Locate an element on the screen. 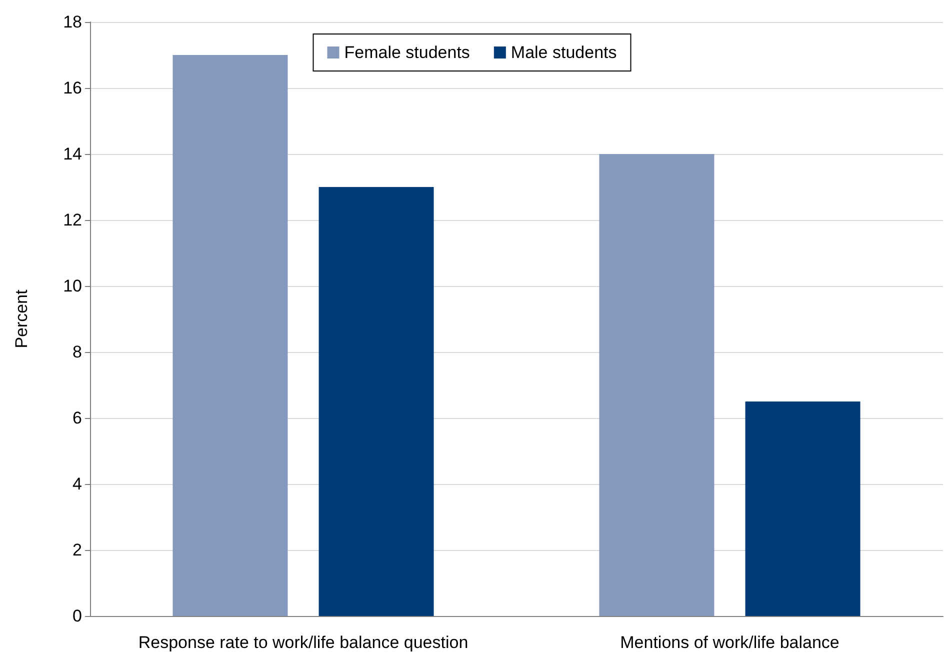  y-tick-label: 16 is located at coordinates (72, 88).